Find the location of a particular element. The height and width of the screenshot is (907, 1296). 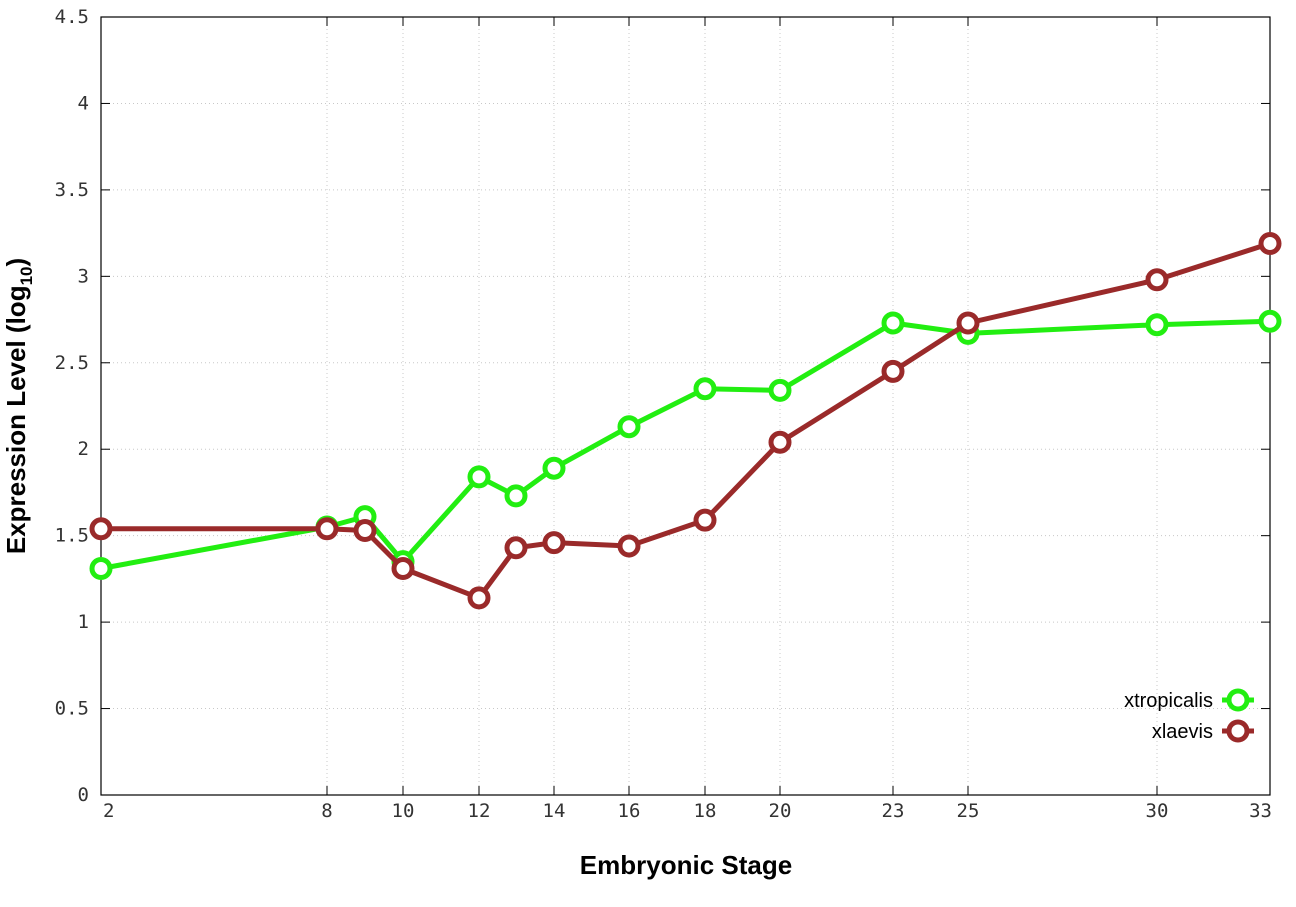

y-tick-label: 0.5 is located at coordinates (72, 709).